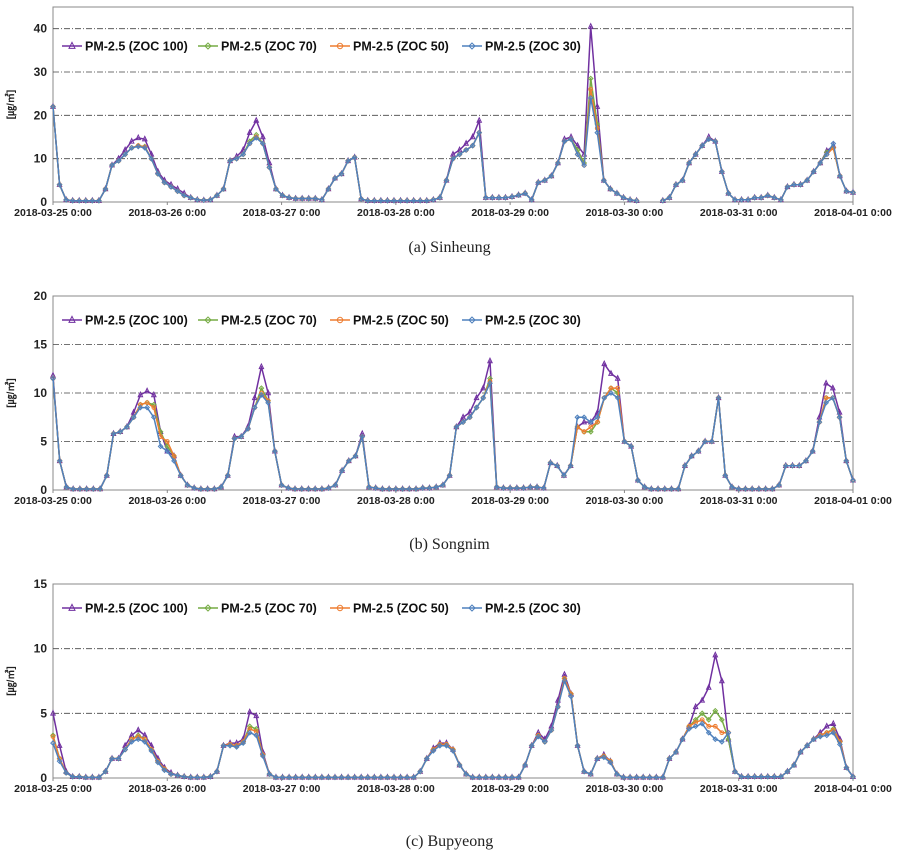 This screenshot has width=899, height=860. Describe the element at coordinates (269, 321) in the screenshot. I see `legend-label: PM-2.5 (ZOC 70)` at that location.